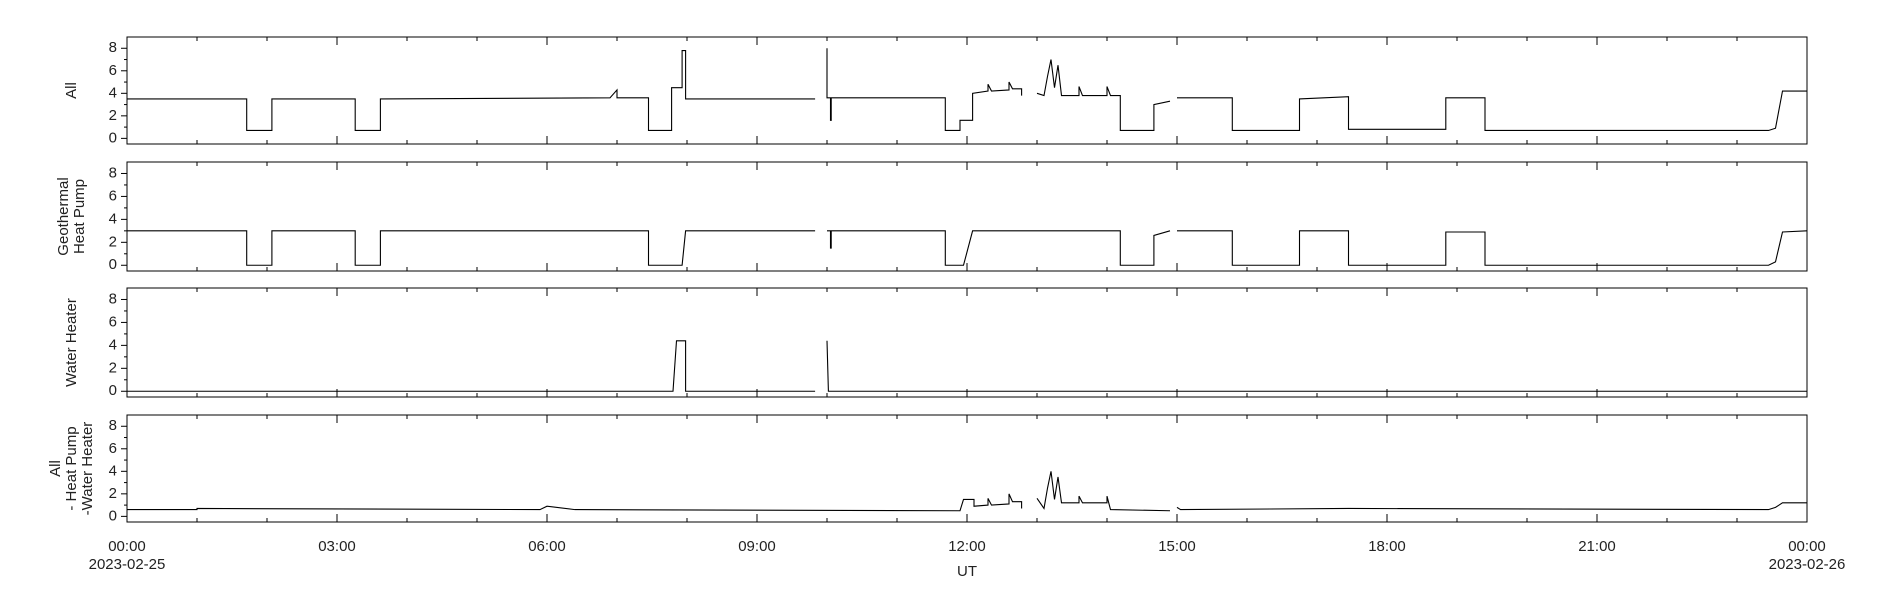  Describe the element at coordinates (337, 546) in the screenshot. I see `x-tick-label: 03:00` at that location.